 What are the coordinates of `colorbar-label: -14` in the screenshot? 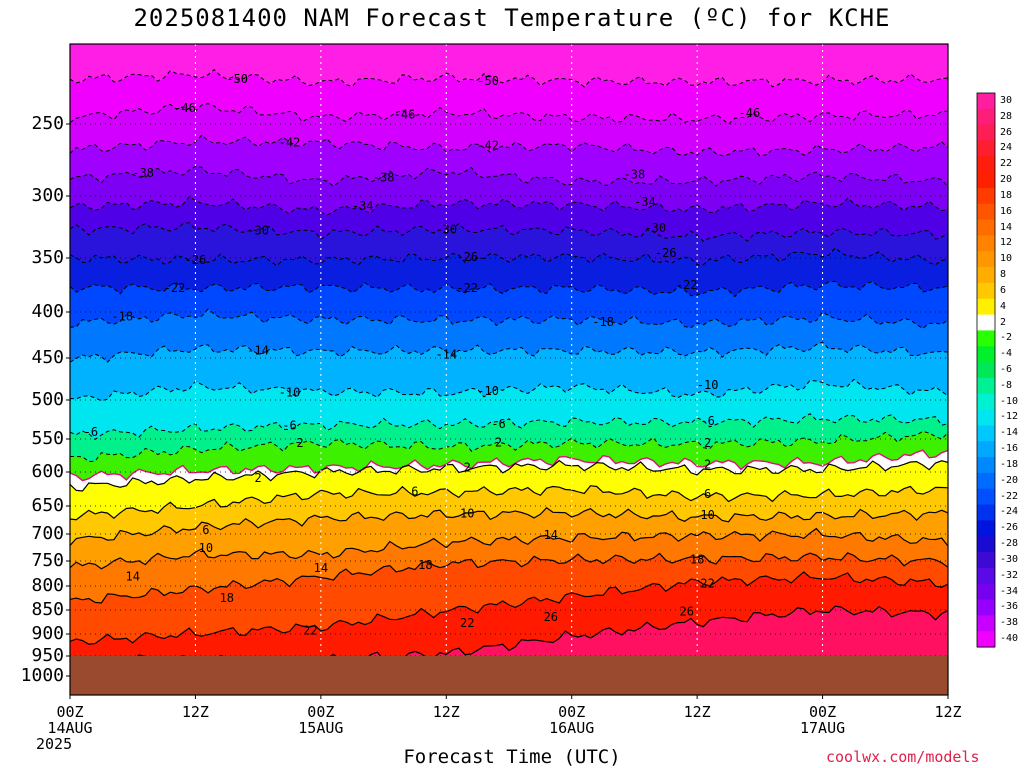 It's located at (1009, 433).